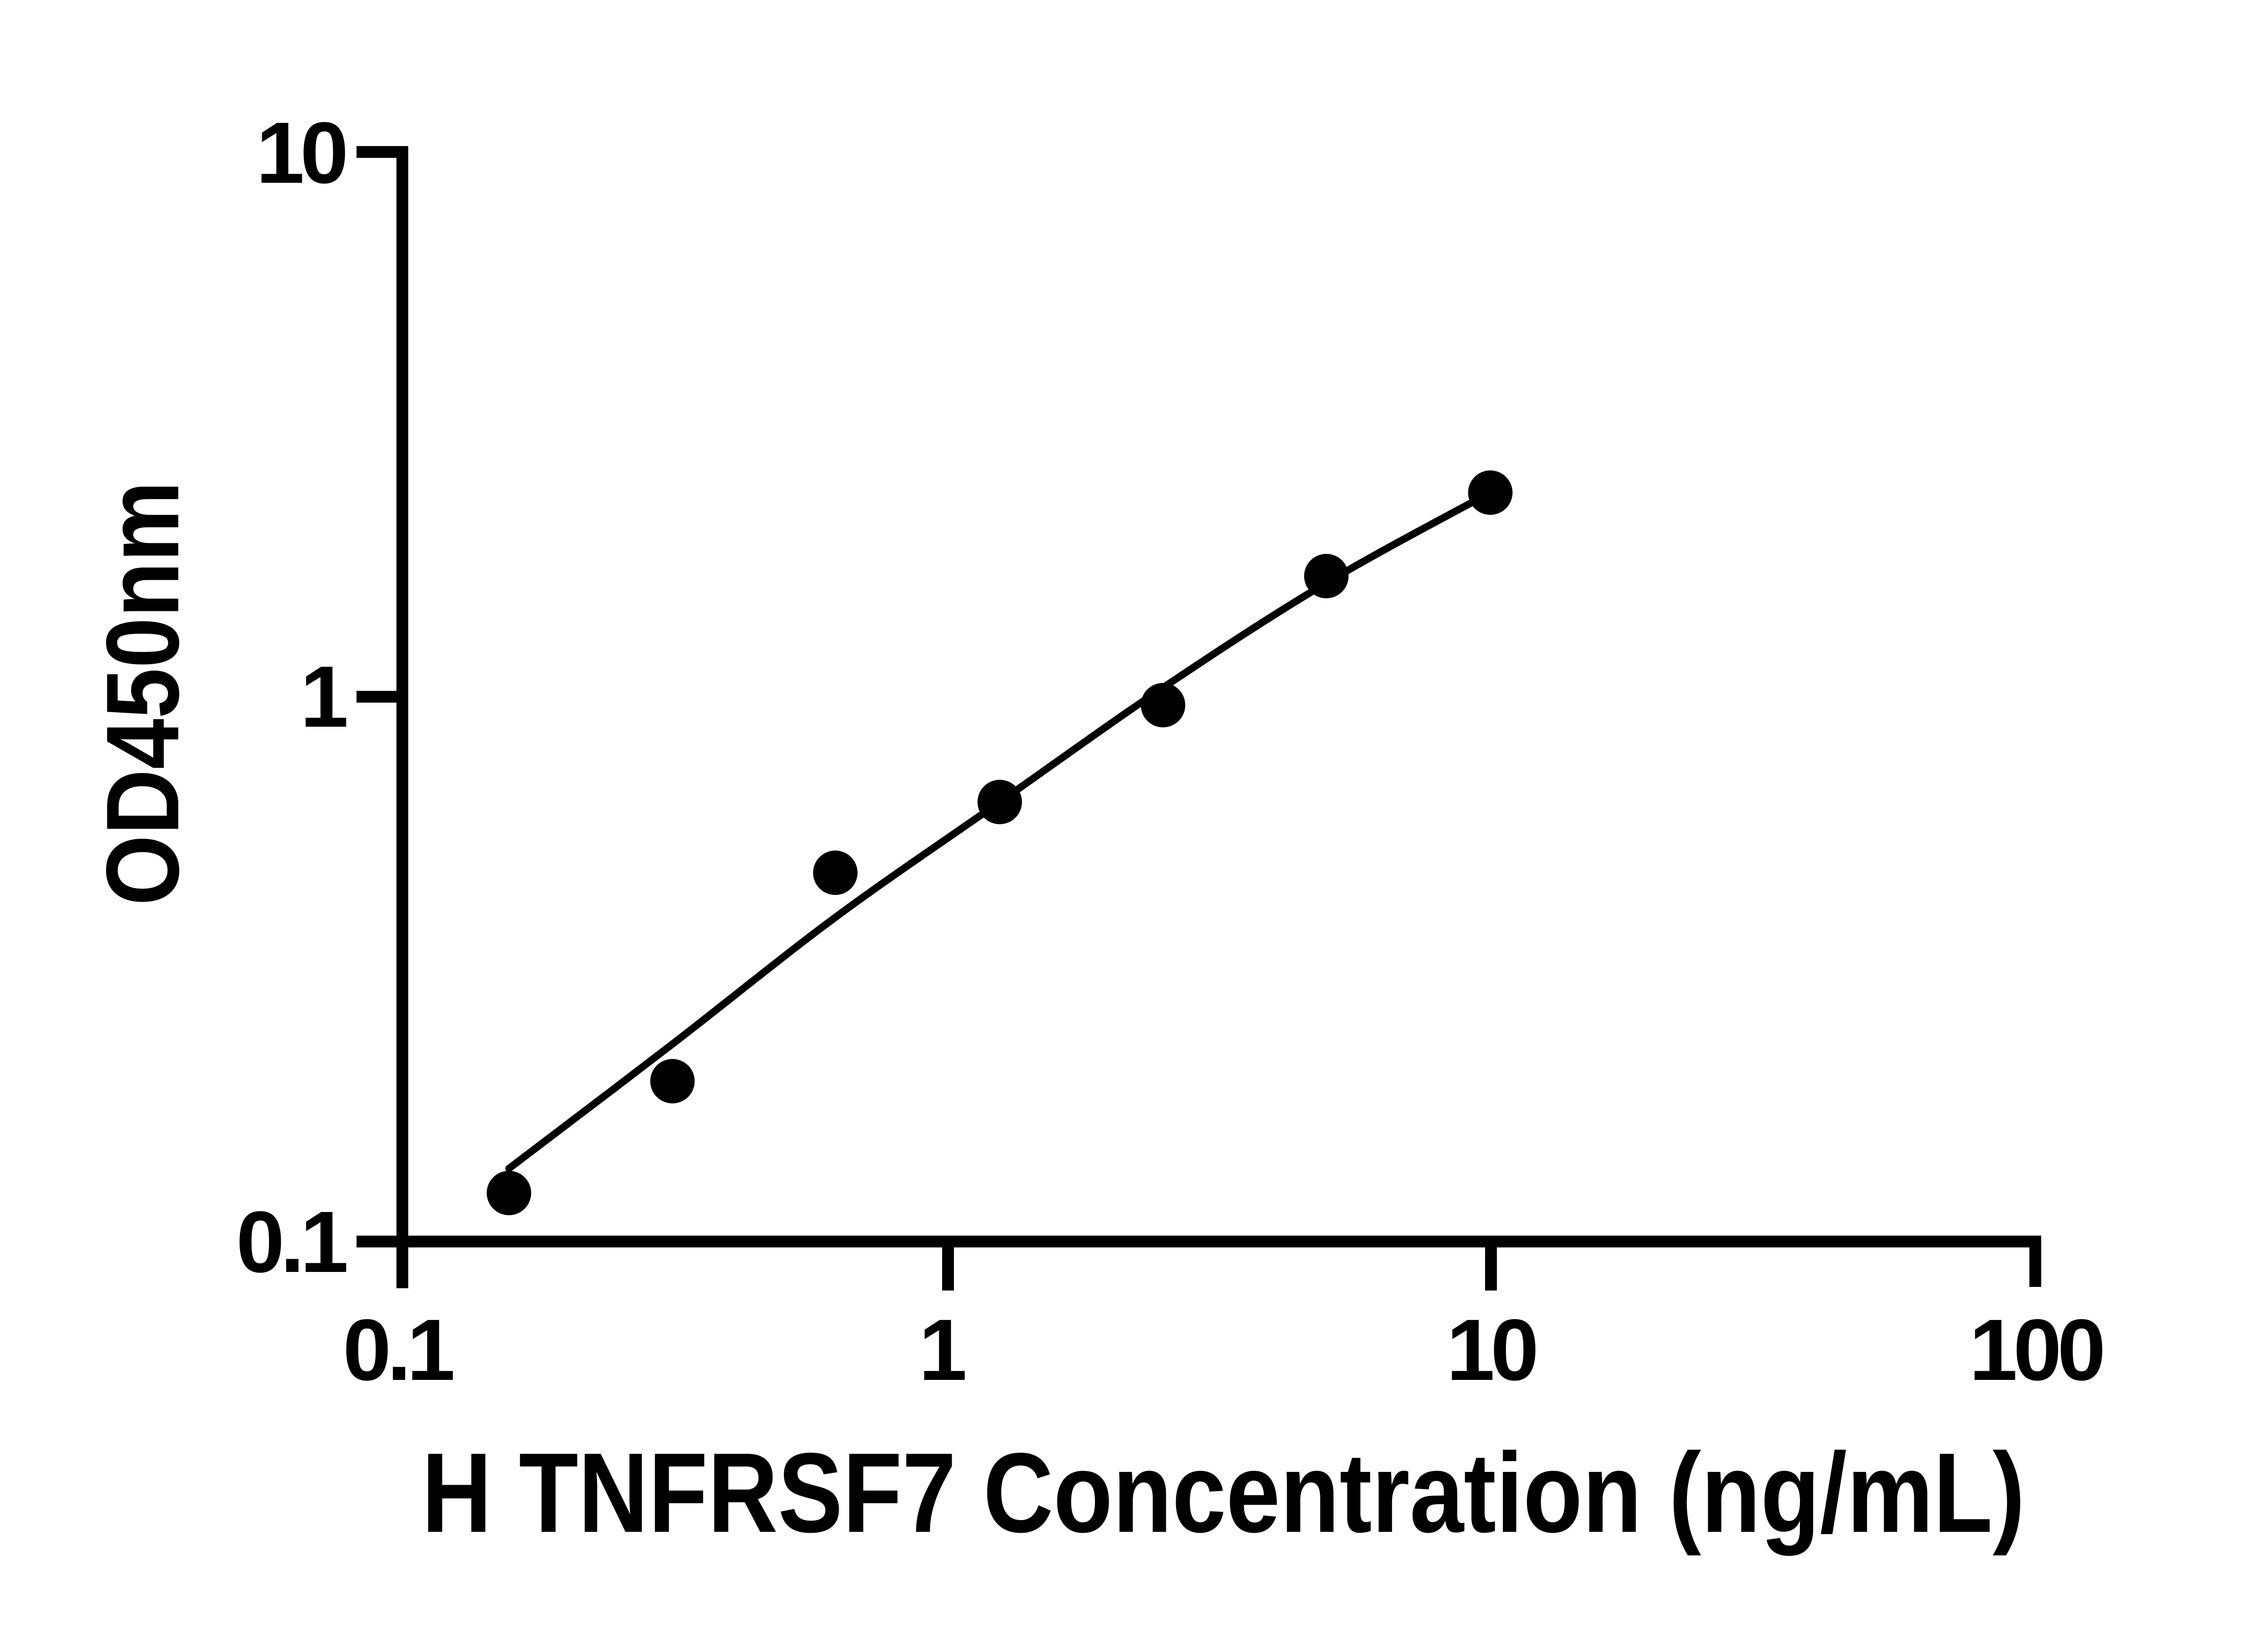 This screenshot has width=2268, height=1633. I want to click on svg-text: 100, so click(2035, 1349).